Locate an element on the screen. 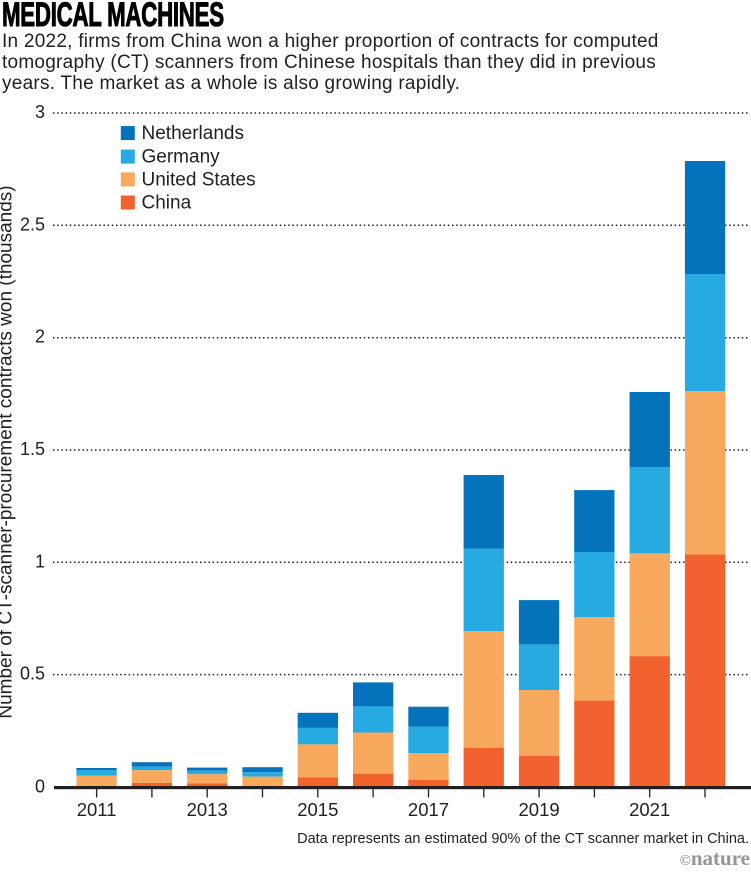  svg-text: United States is located at coordinates (199, 179).